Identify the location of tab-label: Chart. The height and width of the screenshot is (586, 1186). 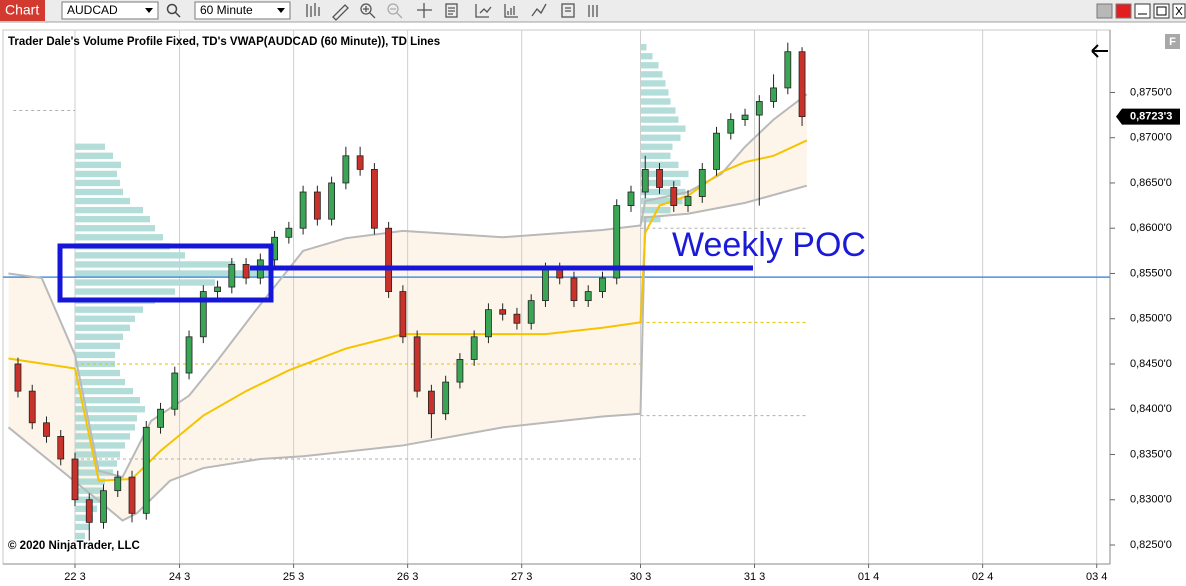
(22, 10).